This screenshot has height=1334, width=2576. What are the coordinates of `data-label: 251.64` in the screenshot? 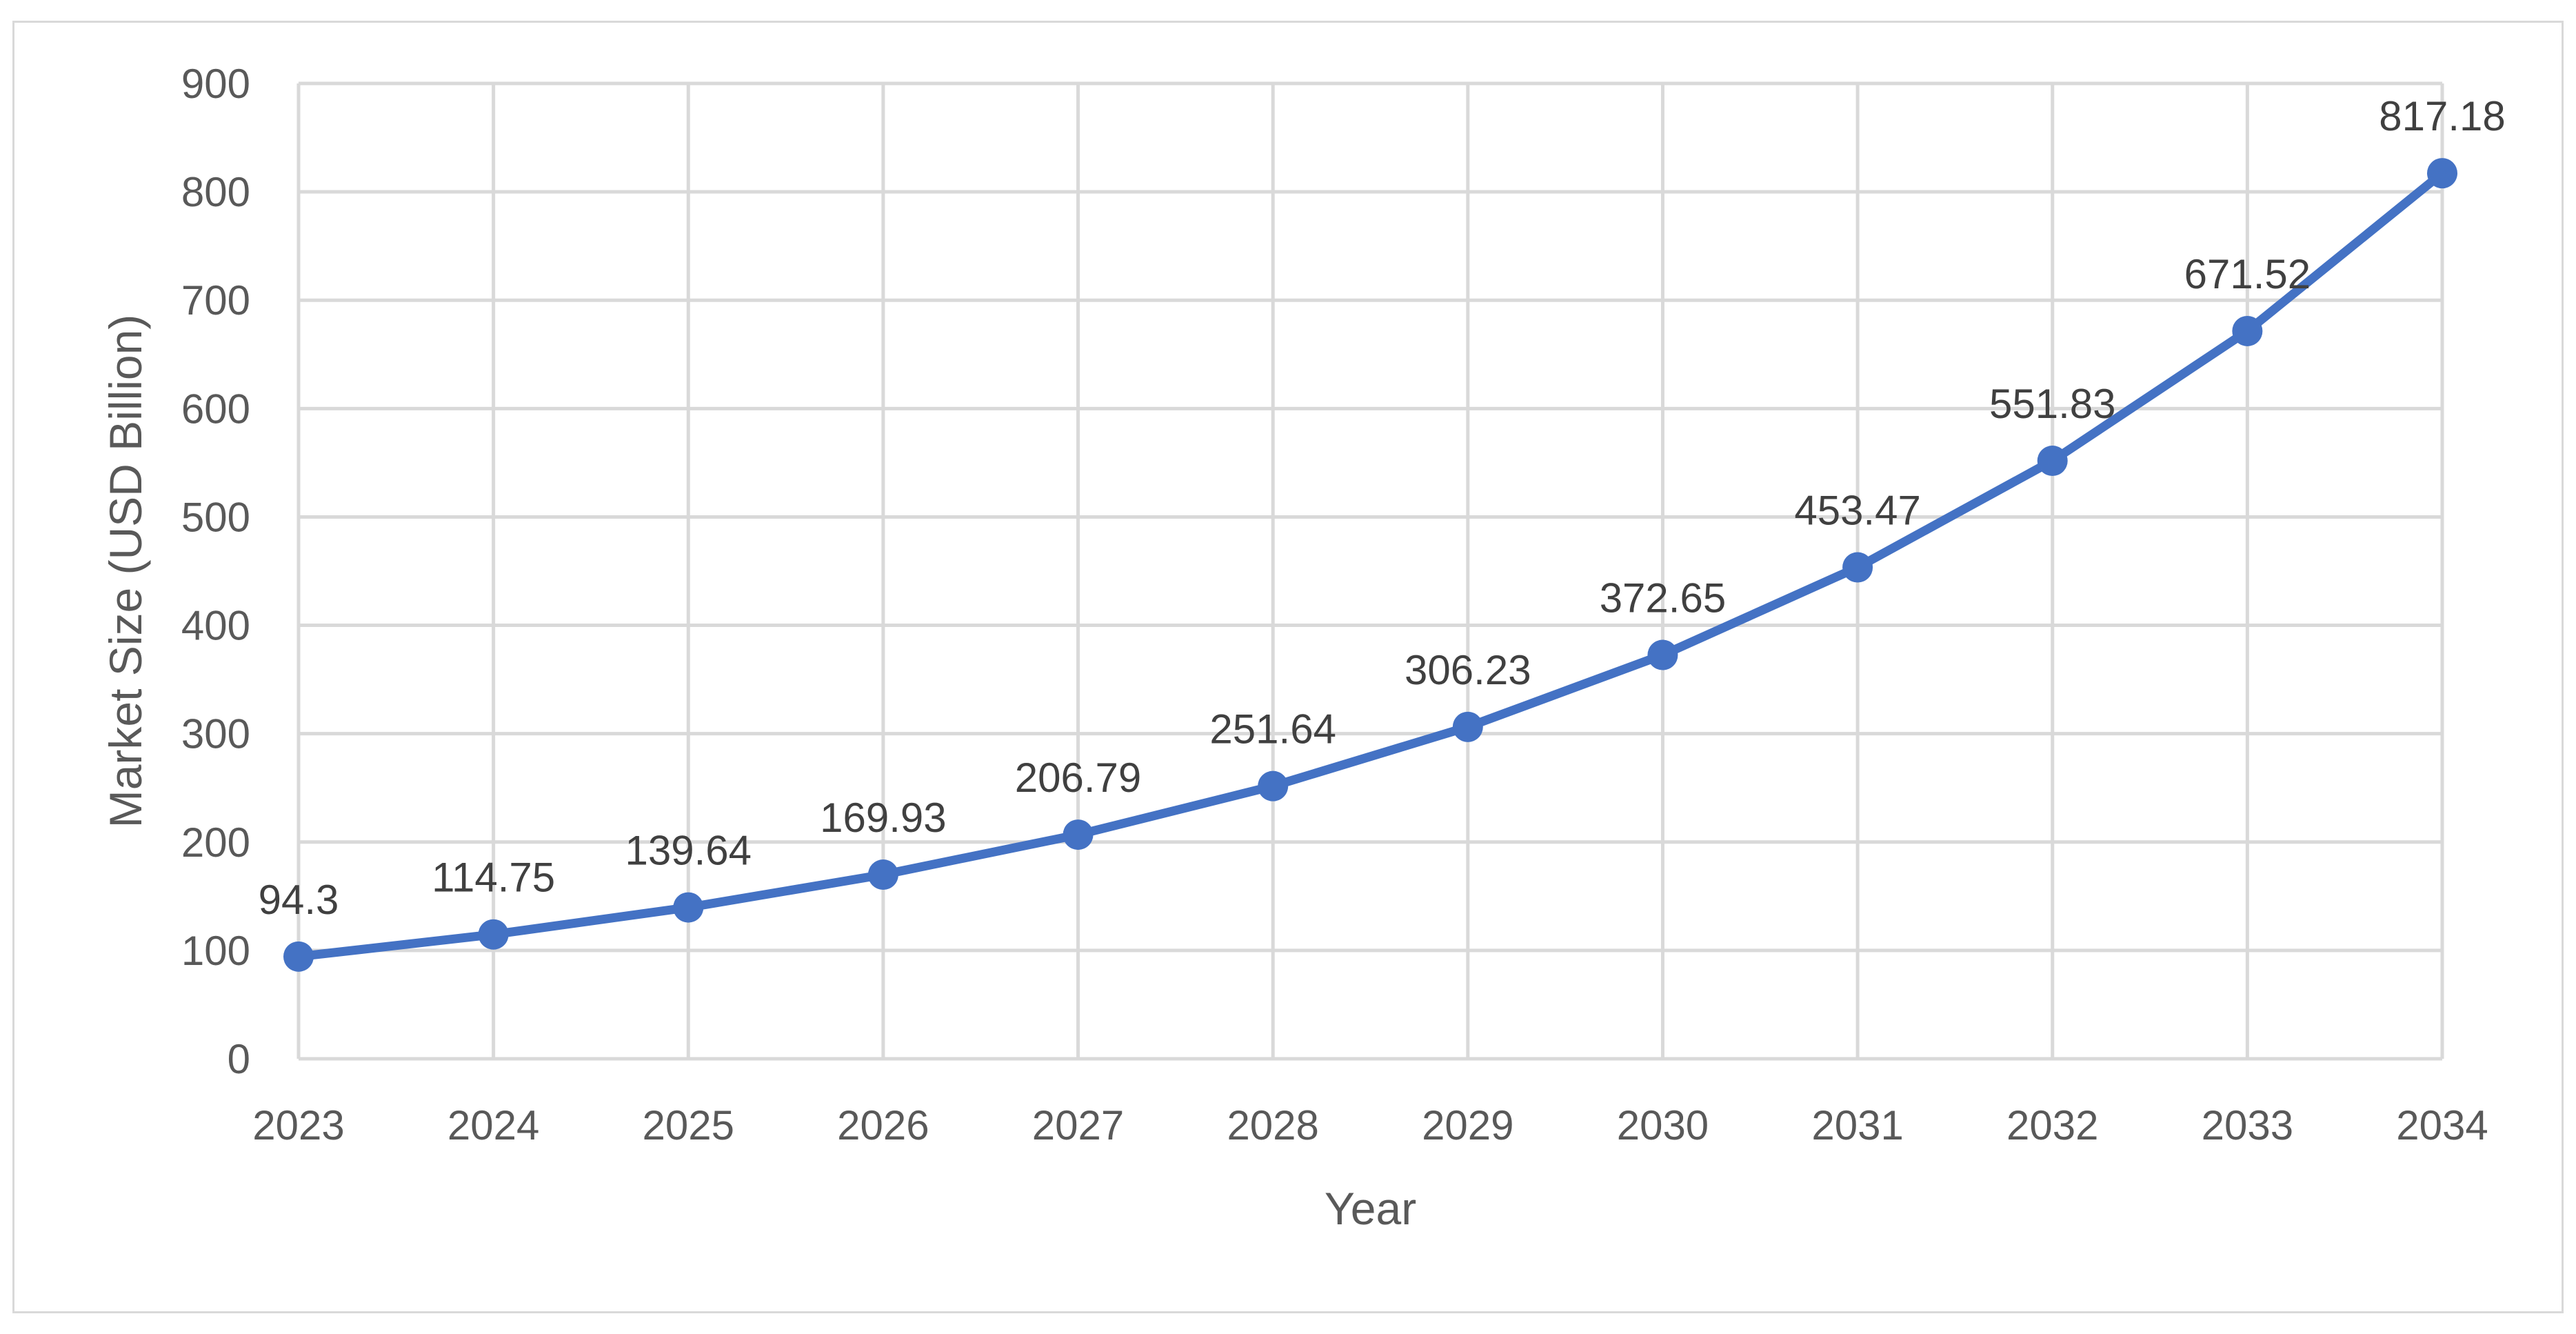 It's located at (1272, 729).